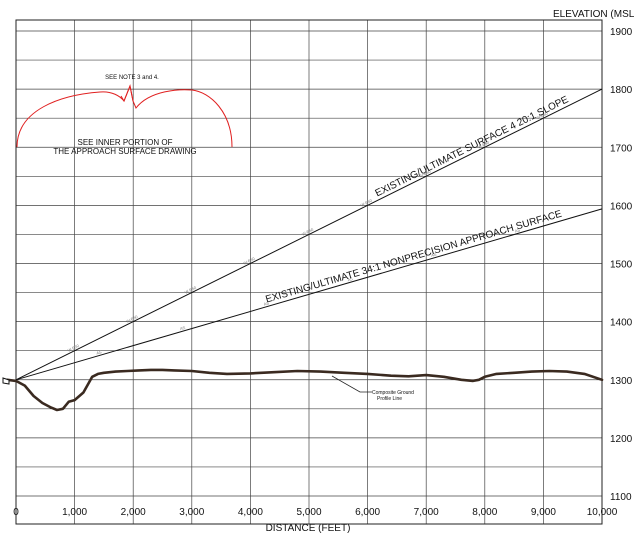 The width and height of the screenshot is (634, 535). Describe the element at coordinates (621, 439) in the screenshot. I see `y-tick-label: 1200` at that location.